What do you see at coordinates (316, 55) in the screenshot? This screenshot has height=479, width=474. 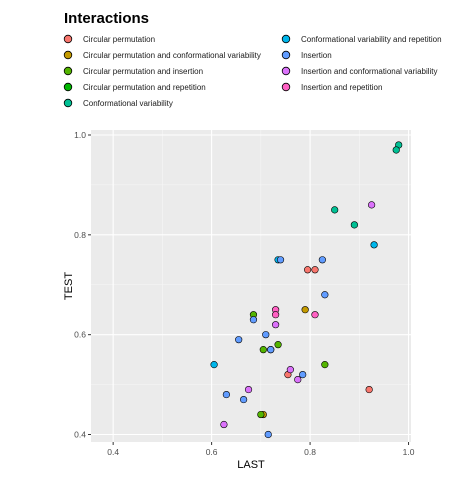 I see `legend-label: Insertion` at bounding box center [316, 55].